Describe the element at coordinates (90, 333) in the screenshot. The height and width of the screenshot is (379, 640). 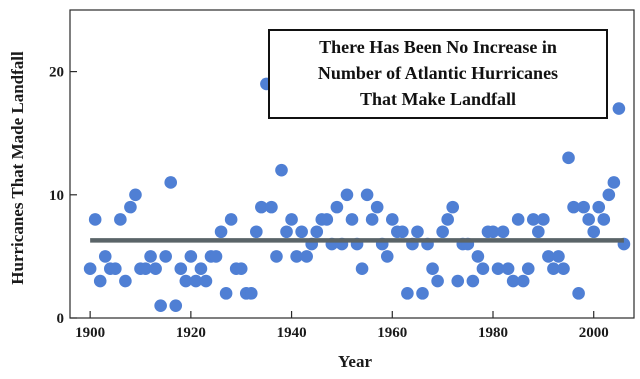
I see `x-tick-label: 1900` at that location.